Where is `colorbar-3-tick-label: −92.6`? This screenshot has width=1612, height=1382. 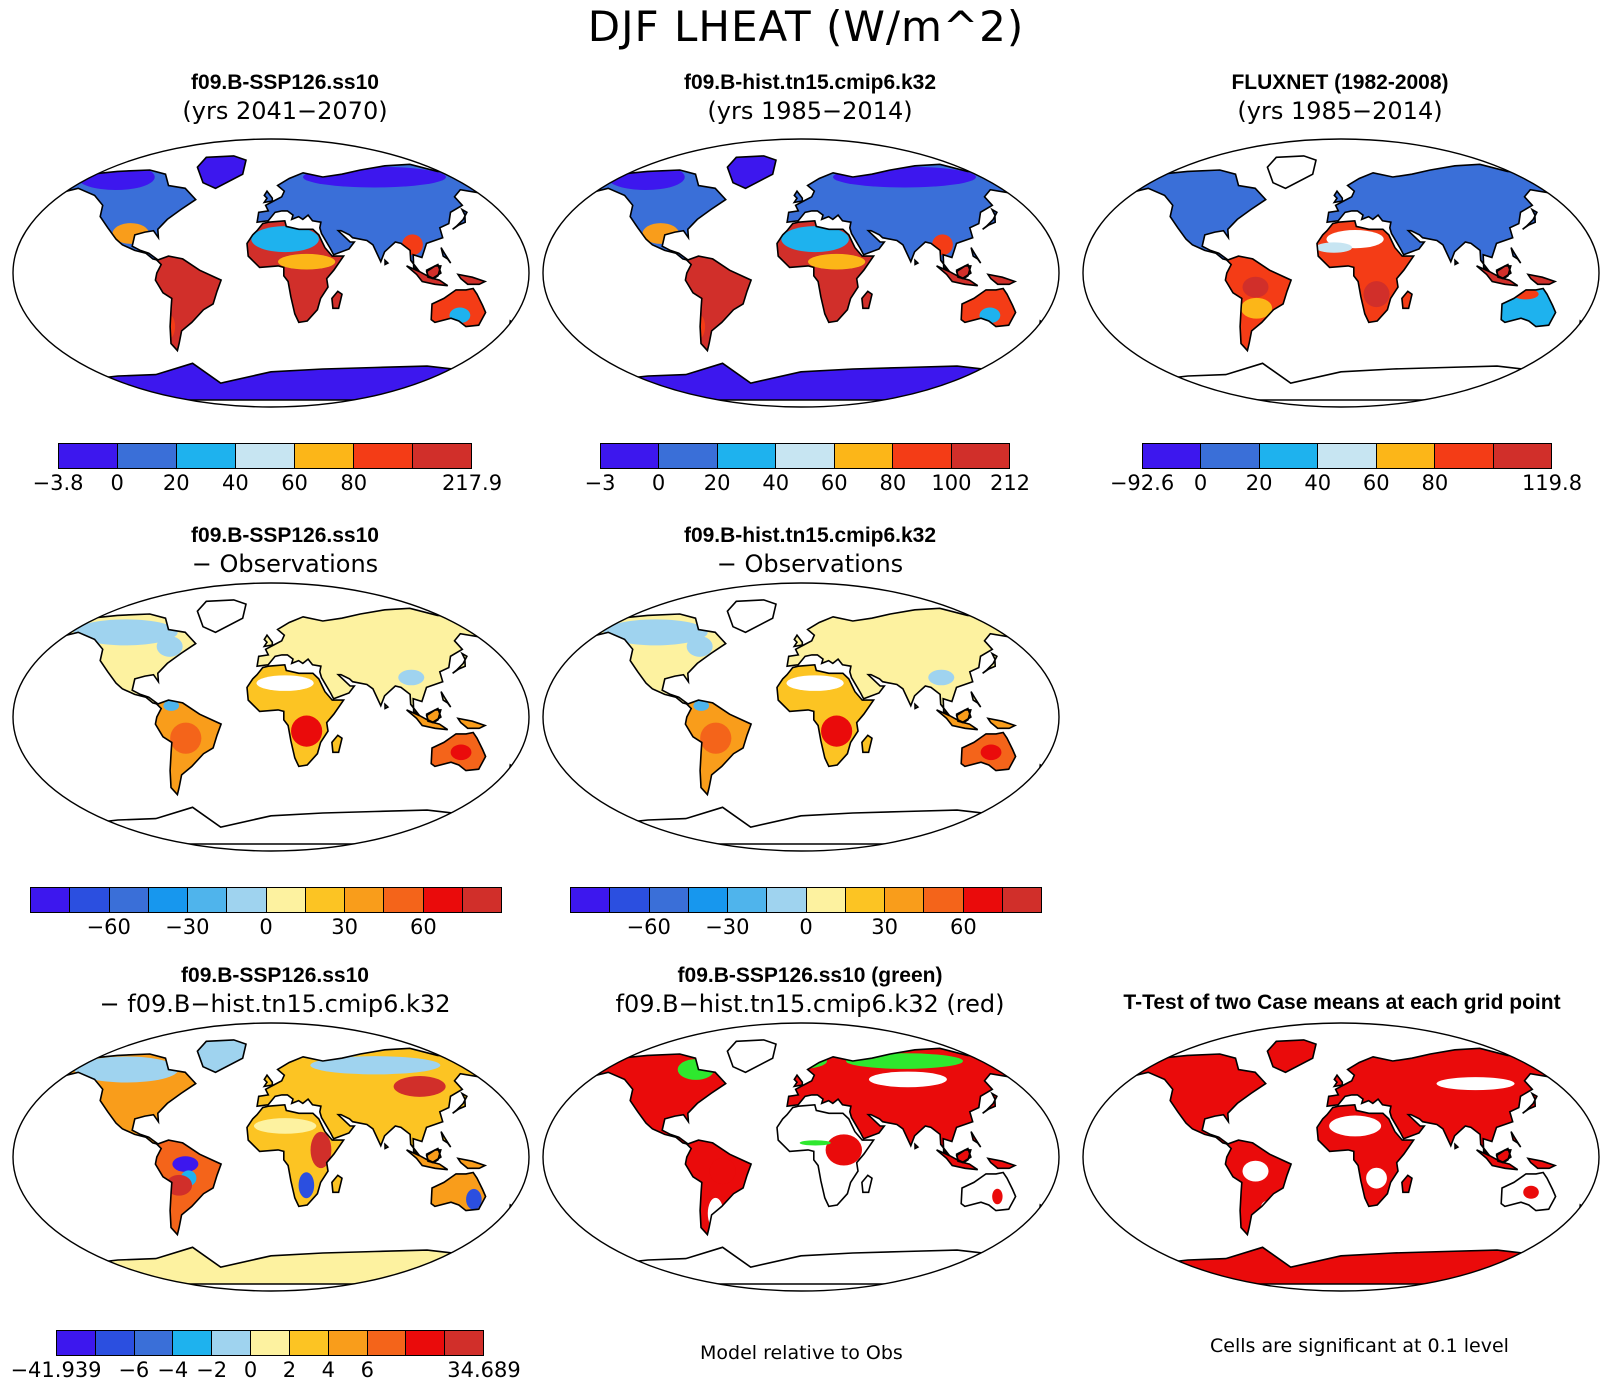
colorbar-3-tick-label: −92.6 is located at coordinates (1142, 483).